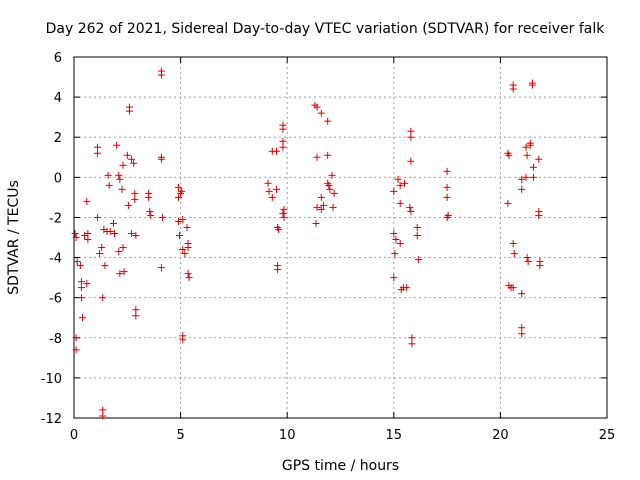  What do you see at coordinates (180, 435) in the screenshot?
I see `x-tick-label: 5` at bounding box center [180, 435].